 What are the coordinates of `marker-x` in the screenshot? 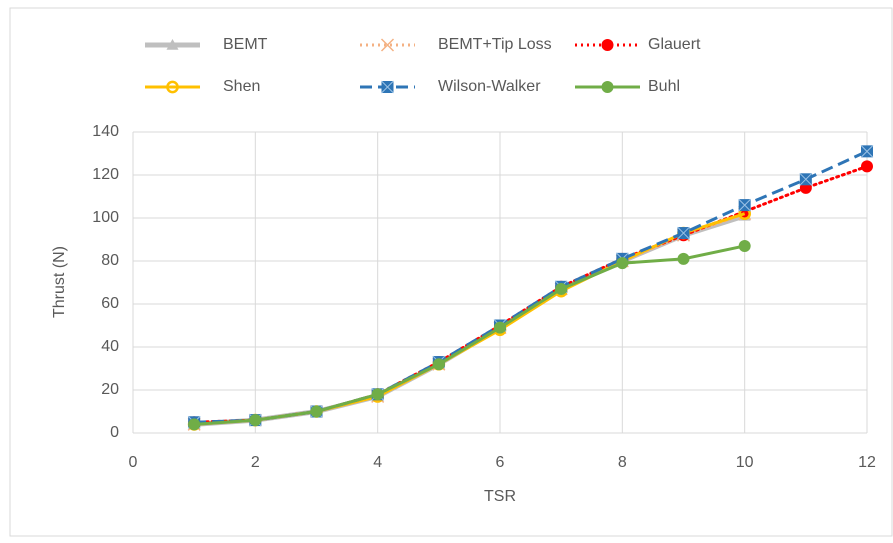 It's located at (387, 45).